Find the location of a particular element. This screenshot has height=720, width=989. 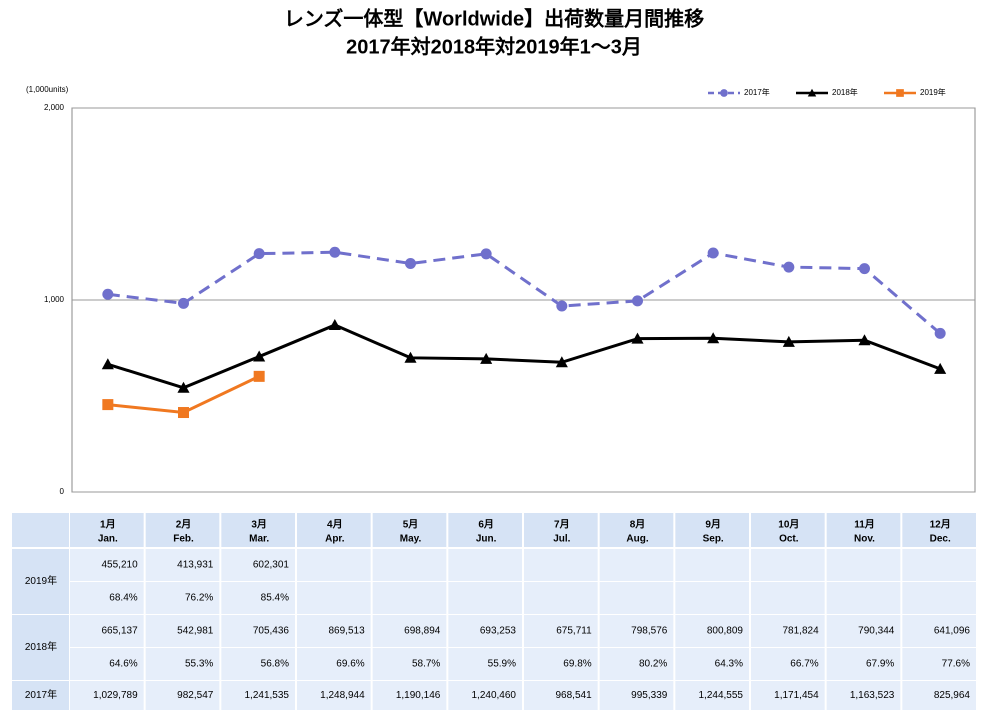

ratio-label: 76.2% is located at coordinates (199, 598).